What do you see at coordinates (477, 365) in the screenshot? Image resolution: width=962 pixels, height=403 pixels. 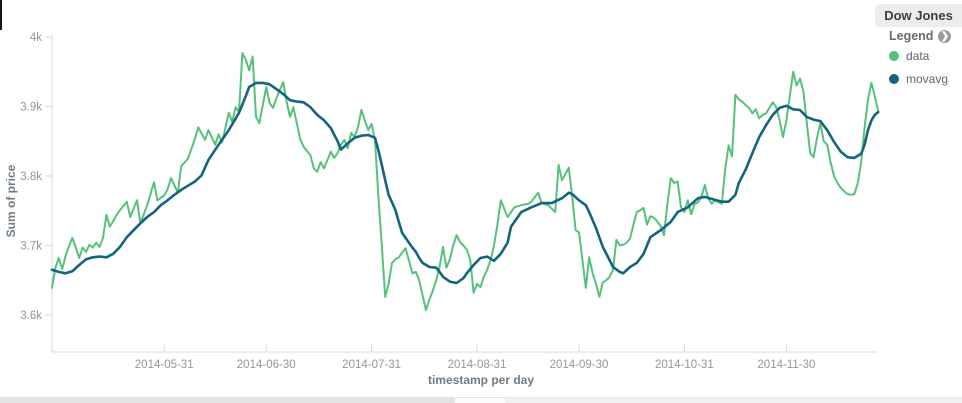 I see `x-tick-label: 2014-08-31` at bounding box center [477, 365].